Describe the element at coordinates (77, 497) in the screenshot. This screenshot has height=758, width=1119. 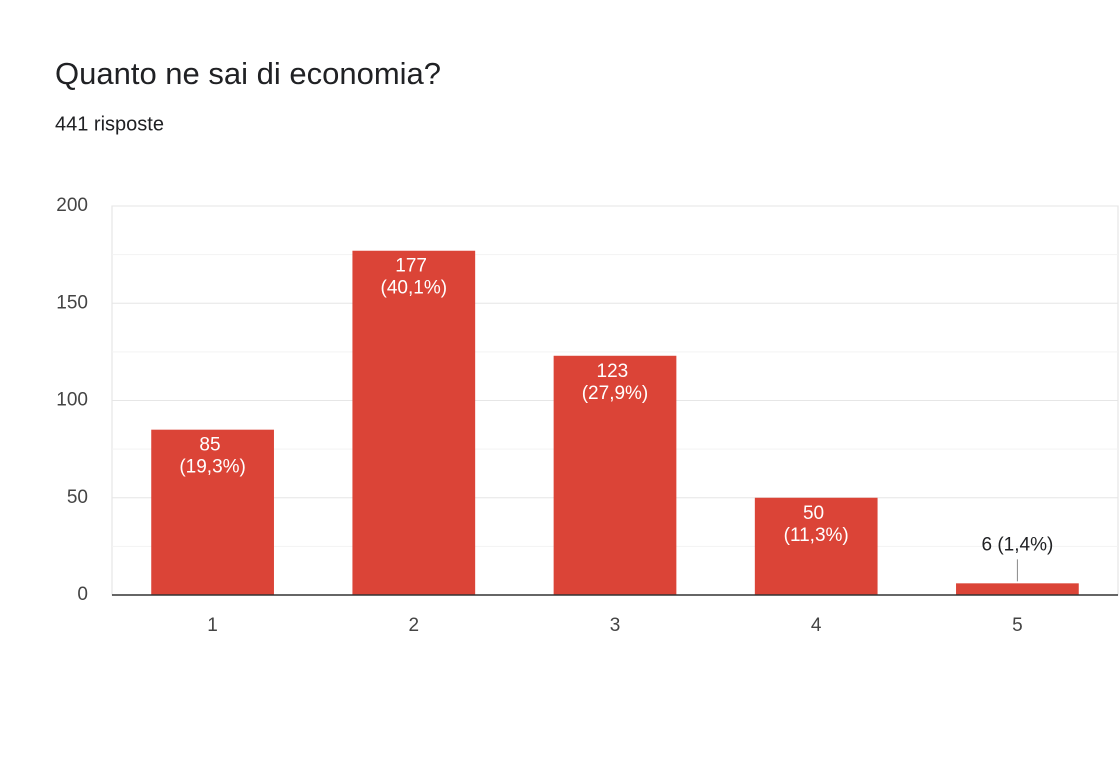
I see `y-tick-label: 50` at that location.